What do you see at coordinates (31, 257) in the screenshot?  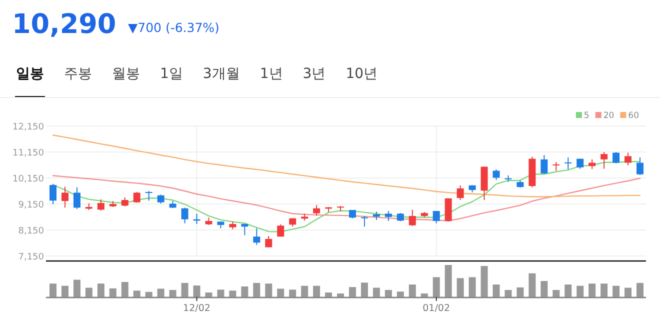 I see `y-tick-label: 7,150` at bounding box center [31, 257].